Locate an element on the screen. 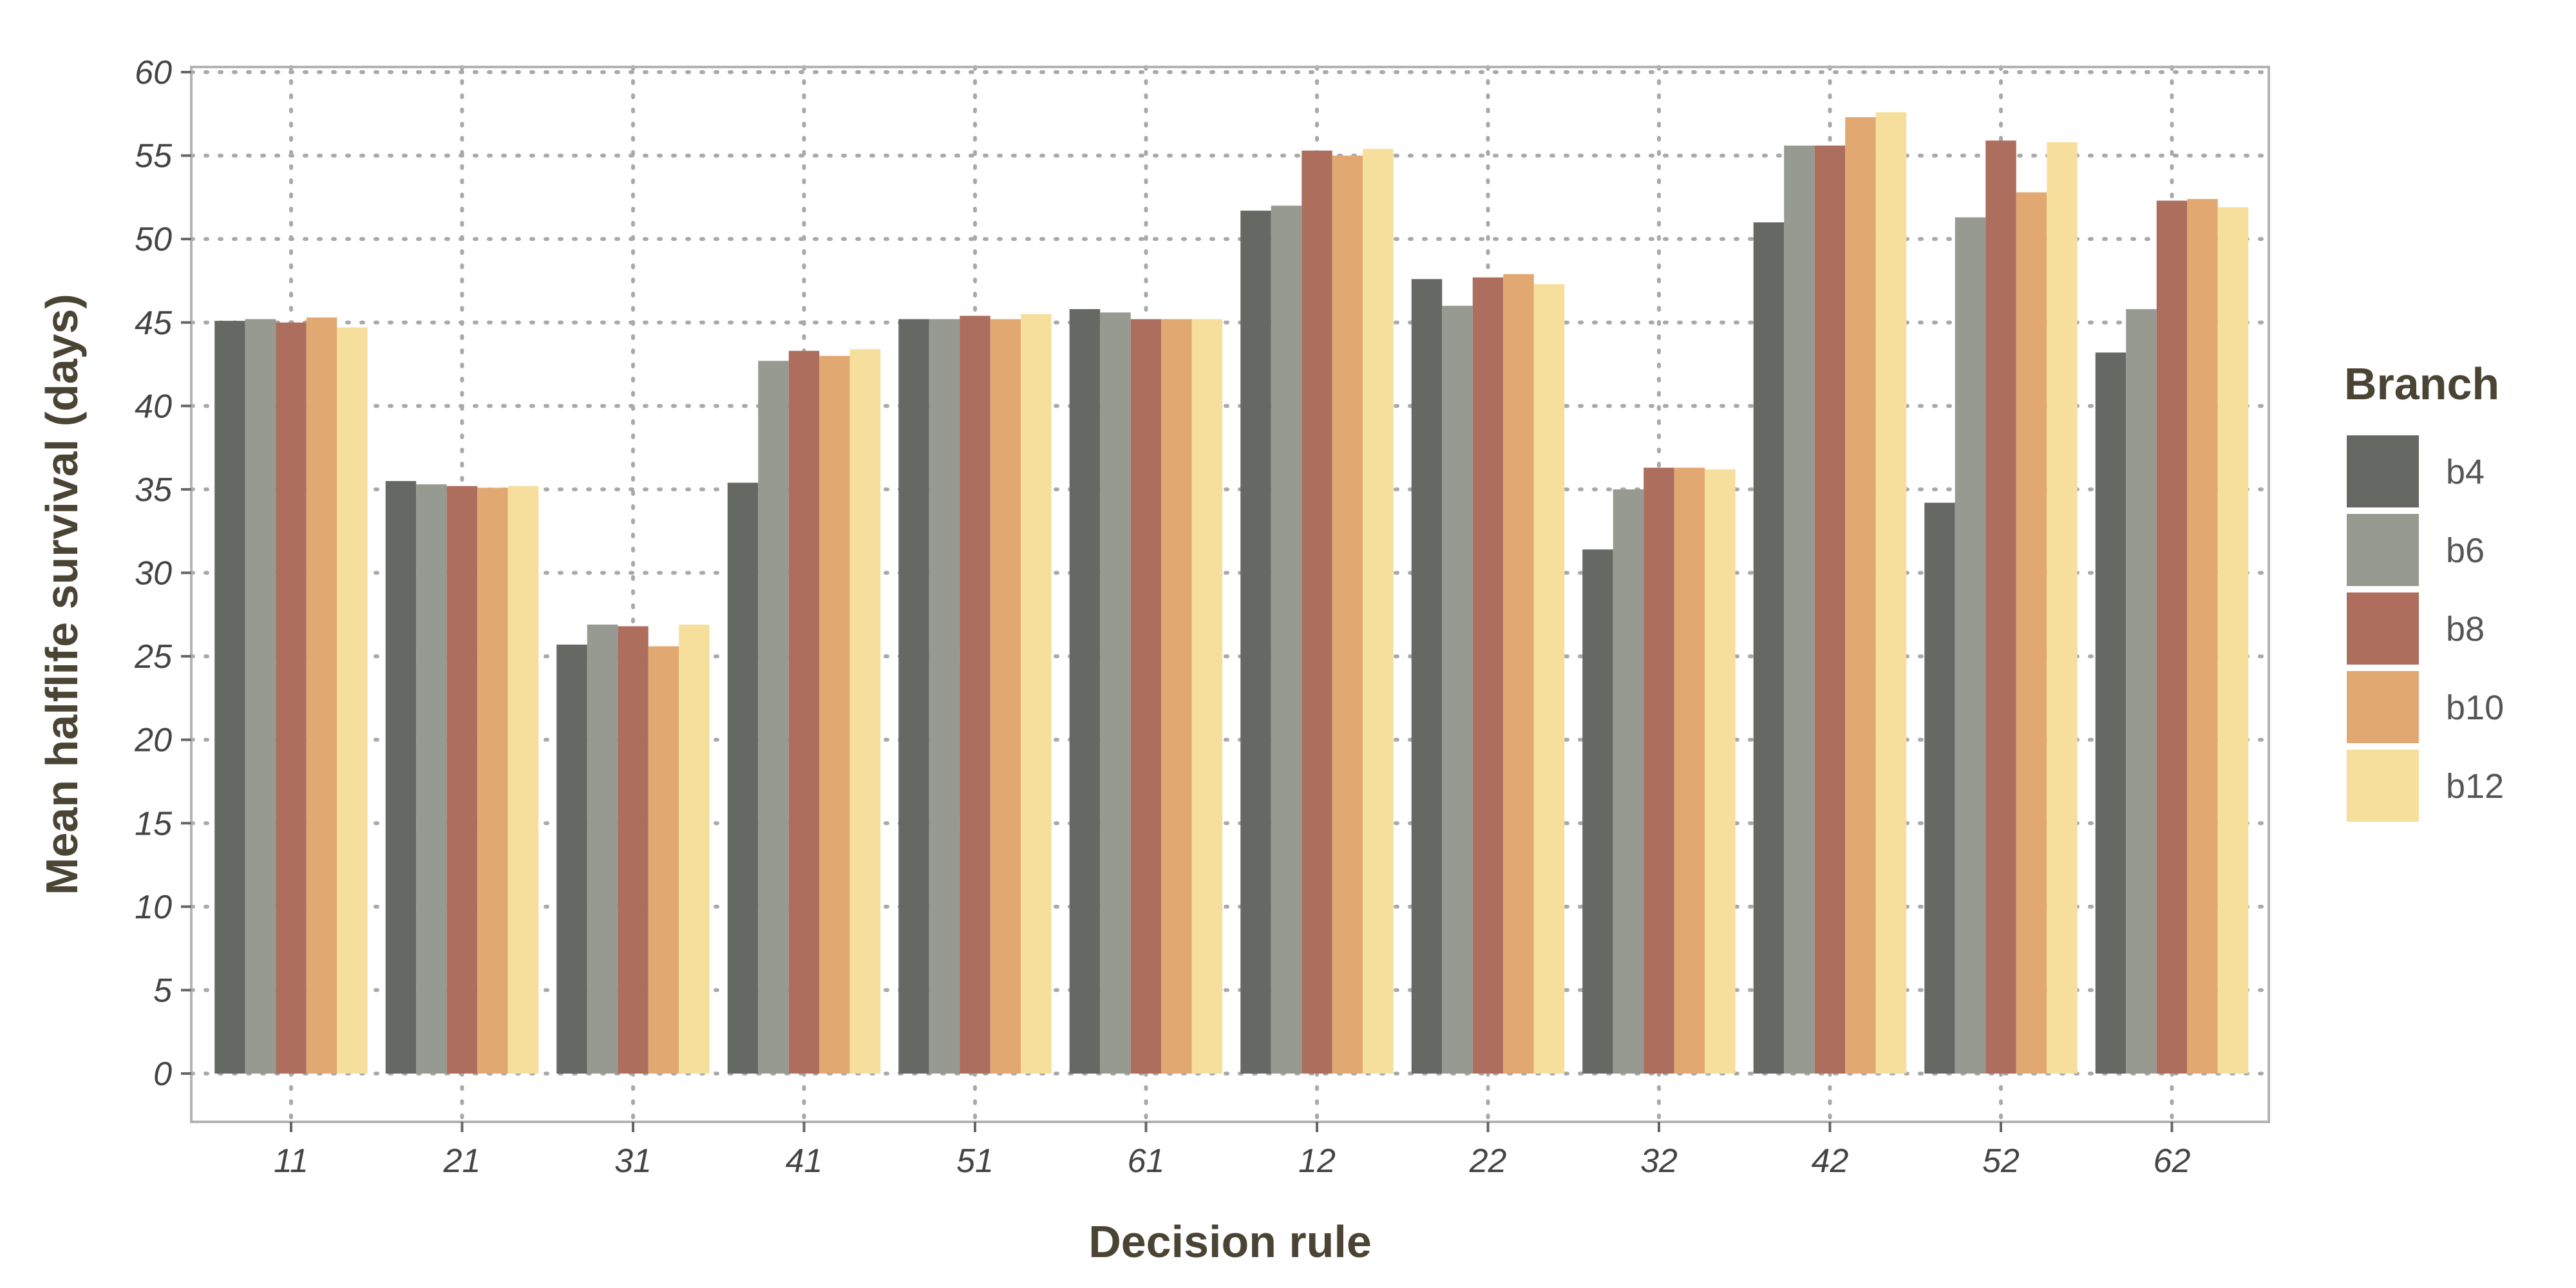 This screenshot has width=2576, height=1288. x-tick-label: 61 is located at coordinates (1146, 1161).